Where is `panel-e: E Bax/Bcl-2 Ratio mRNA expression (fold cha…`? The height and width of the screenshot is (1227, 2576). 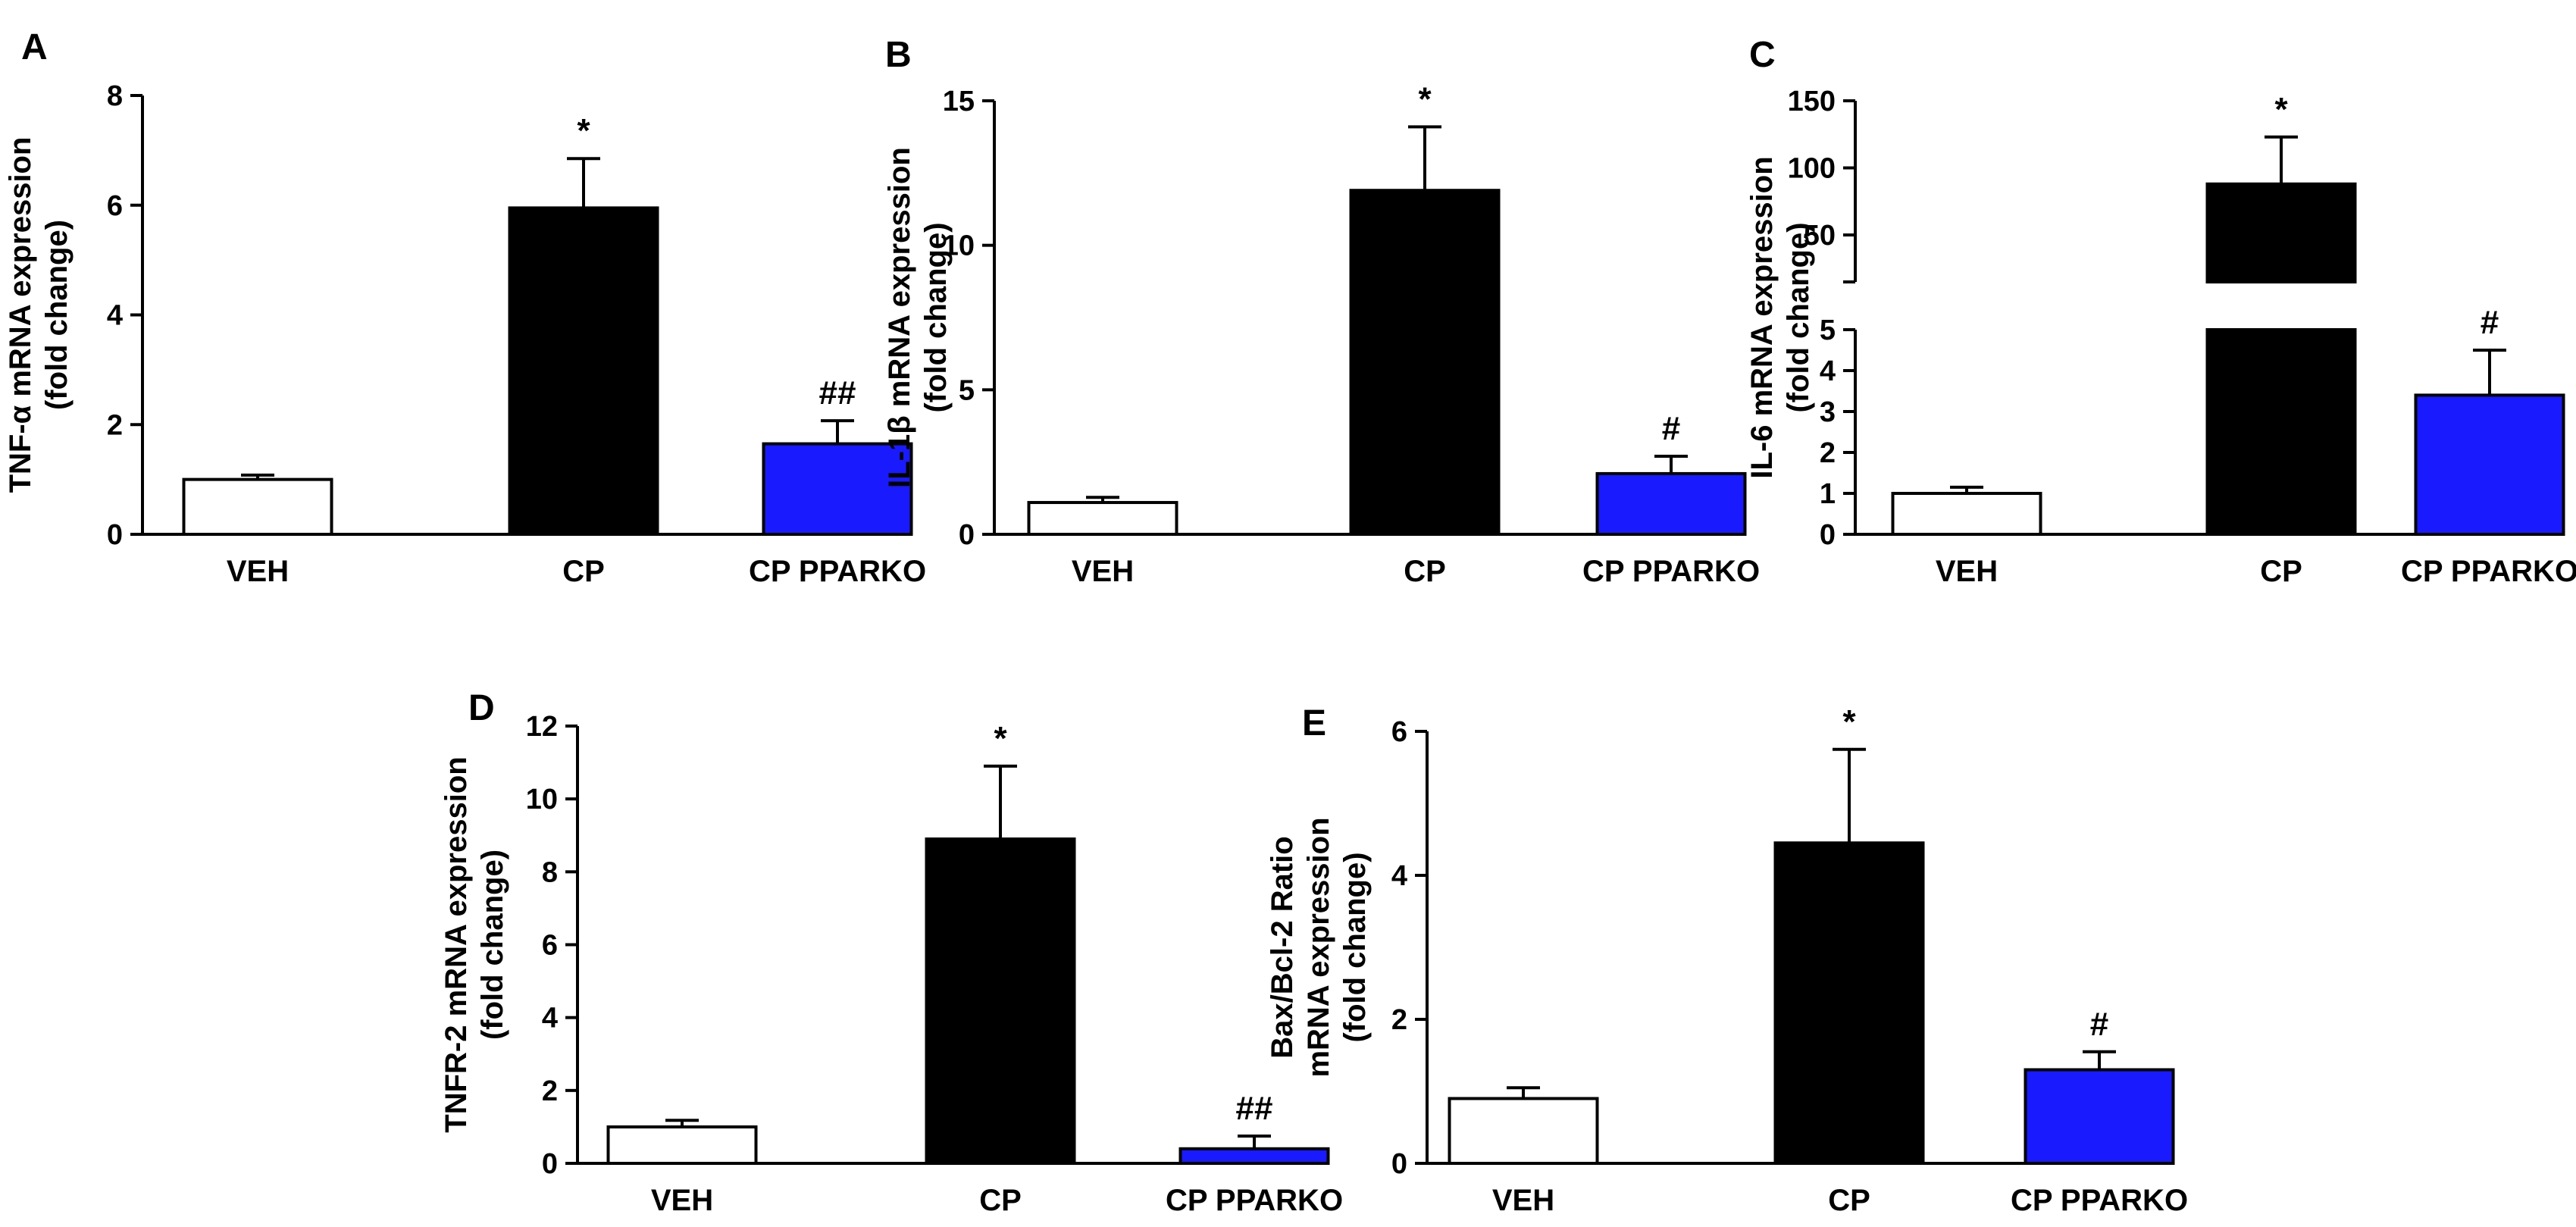 panel-e: E Bax/Bcl-2 Ratio mRNA expression (fold cha… is located at coordinates (1727, 960).